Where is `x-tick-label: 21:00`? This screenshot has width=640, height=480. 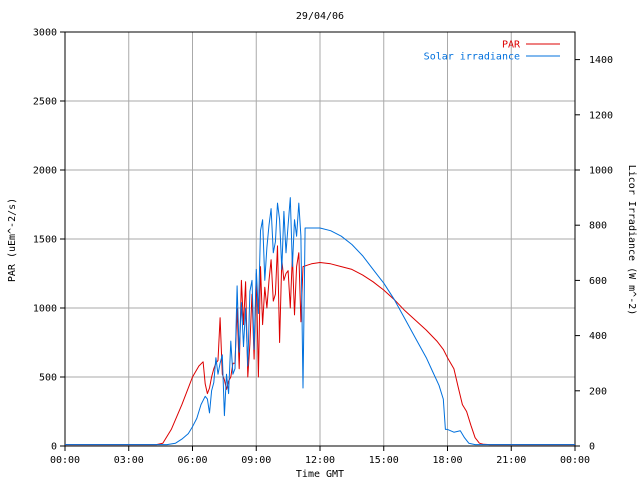 x-tick-label: 21:00 is located at coordinates (511, 460).